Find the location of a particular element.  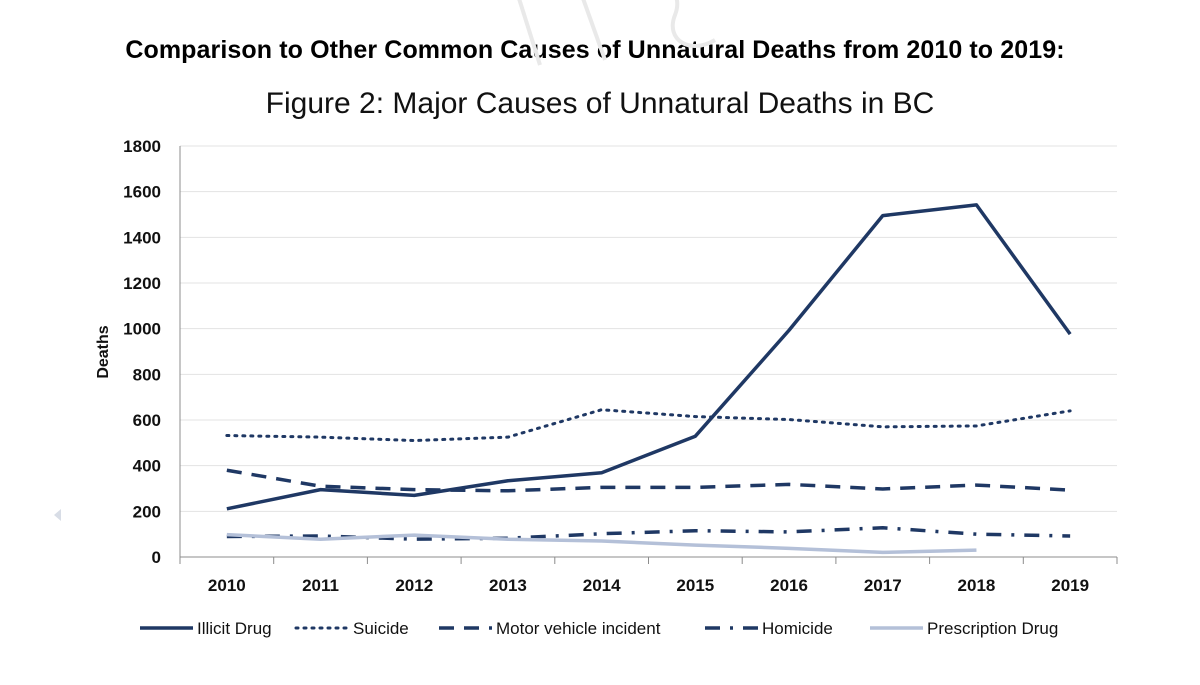

x-tick-label: 2015 is located at coordinates (695, 585).